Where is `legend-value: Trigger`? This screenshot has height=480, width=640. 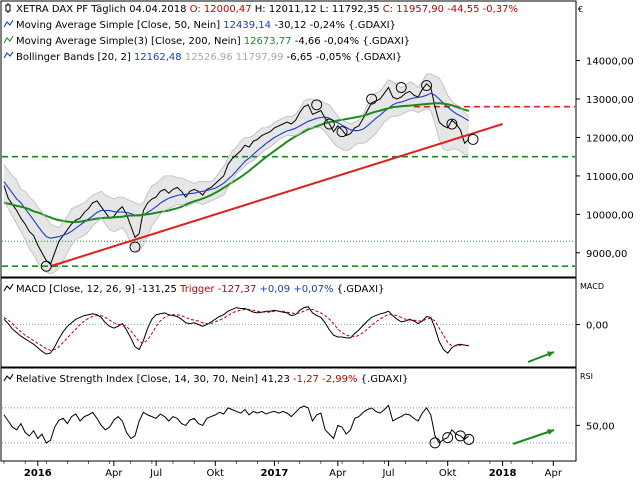 legend-value: Trigger is located at coordinates (196, 289).